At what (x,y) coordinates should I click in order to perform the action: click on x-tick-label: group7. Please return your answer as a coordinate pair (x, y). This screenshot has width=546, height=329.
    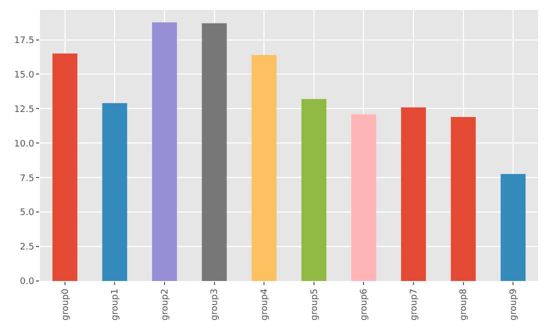
    Looking at the image, I should click on (414, 304).